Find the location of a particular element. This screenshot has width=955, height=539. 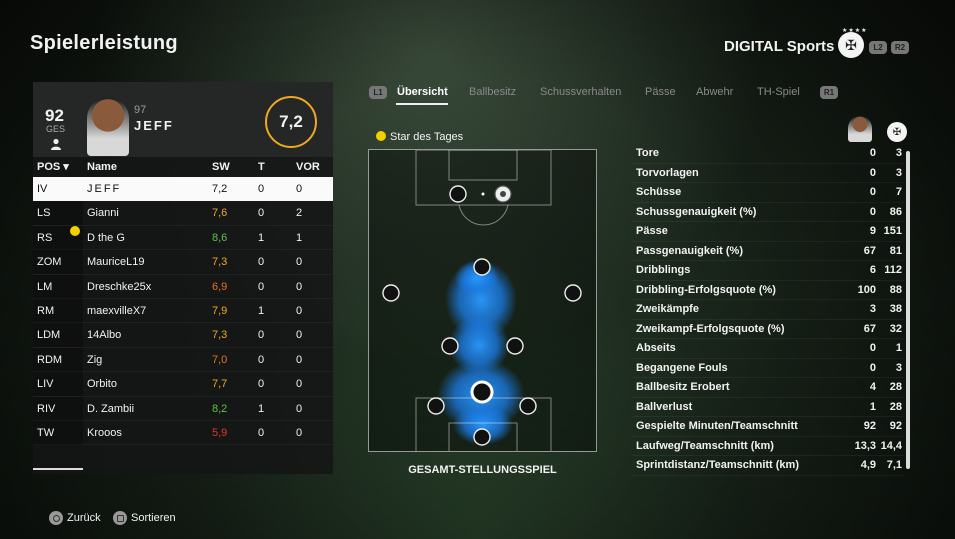

table-row: RS D the G 8,6 1 1 is located at coordinates (183, 238).